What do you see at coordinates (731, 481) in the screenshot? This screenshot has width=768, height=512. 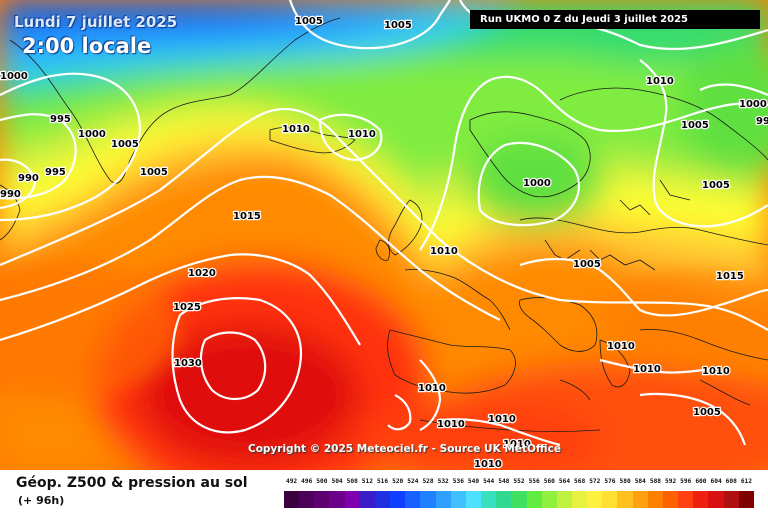 I see `legend-label: 608` at bounding box center [731, 481].